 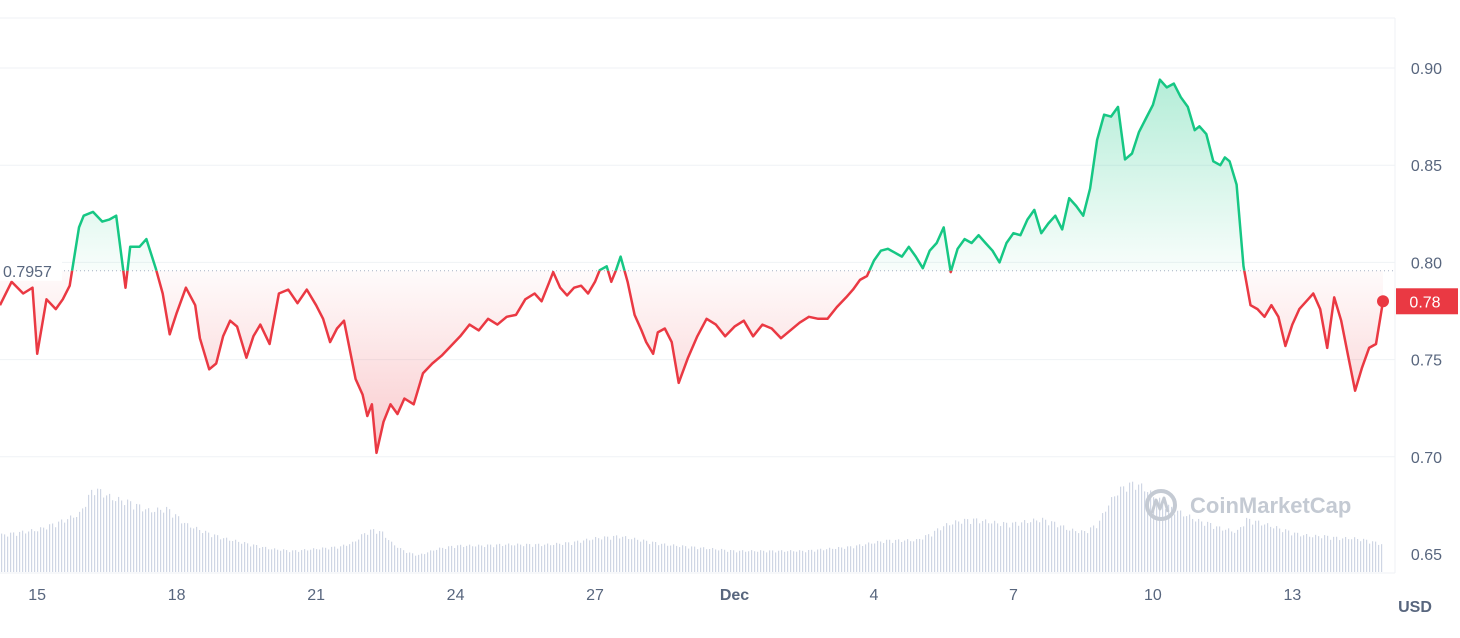 What do you see at coordinates (1153, 595) in the screenshot?
I see `x-tick-label: 10` at bounding box center [1153, 595].